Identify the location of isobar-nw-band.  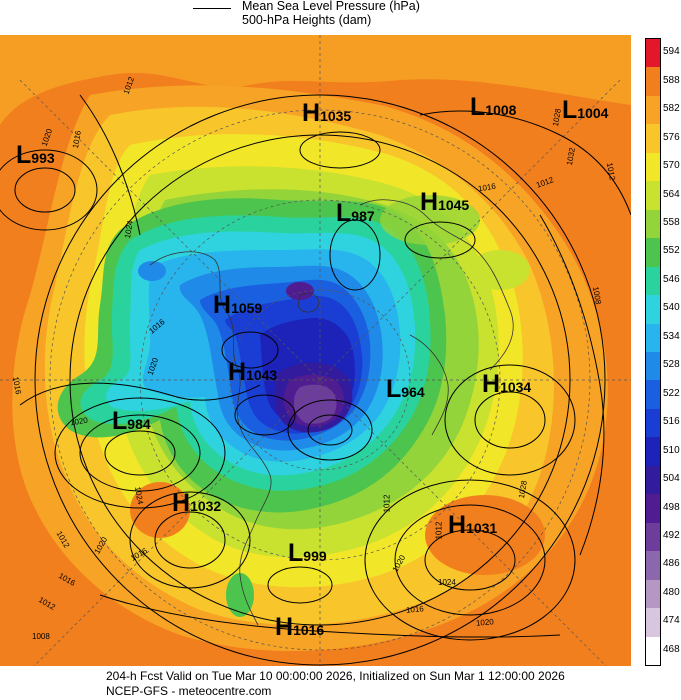
(110, 165).